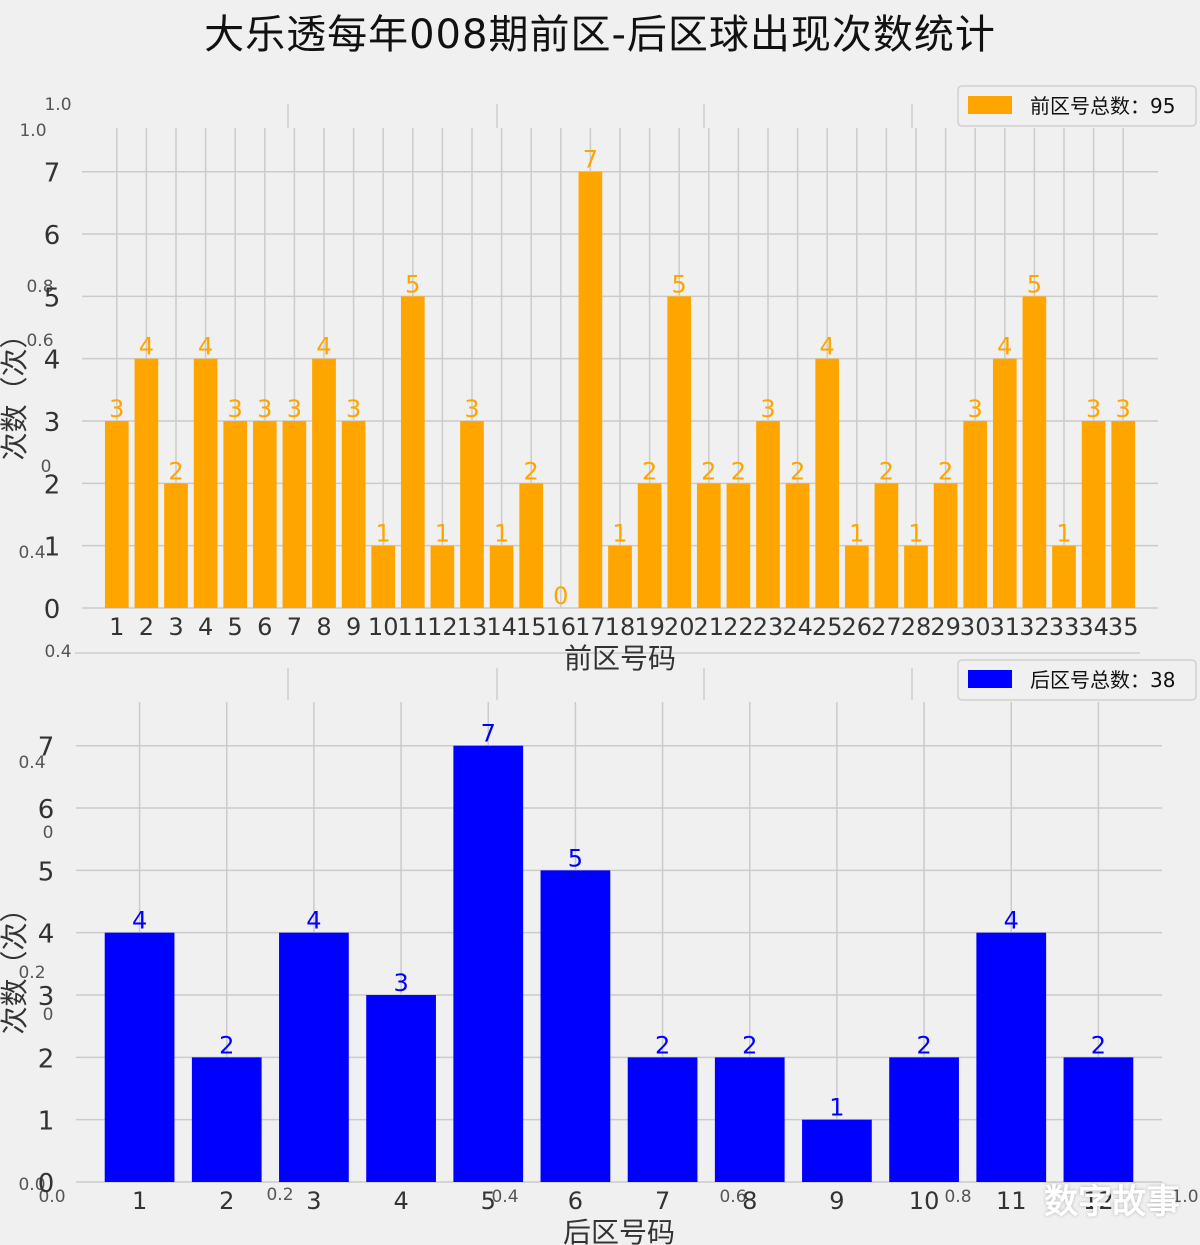 The height and width of the screenshot is (1245, 1200). I want to click on data-label: 5, so click(575, 858).